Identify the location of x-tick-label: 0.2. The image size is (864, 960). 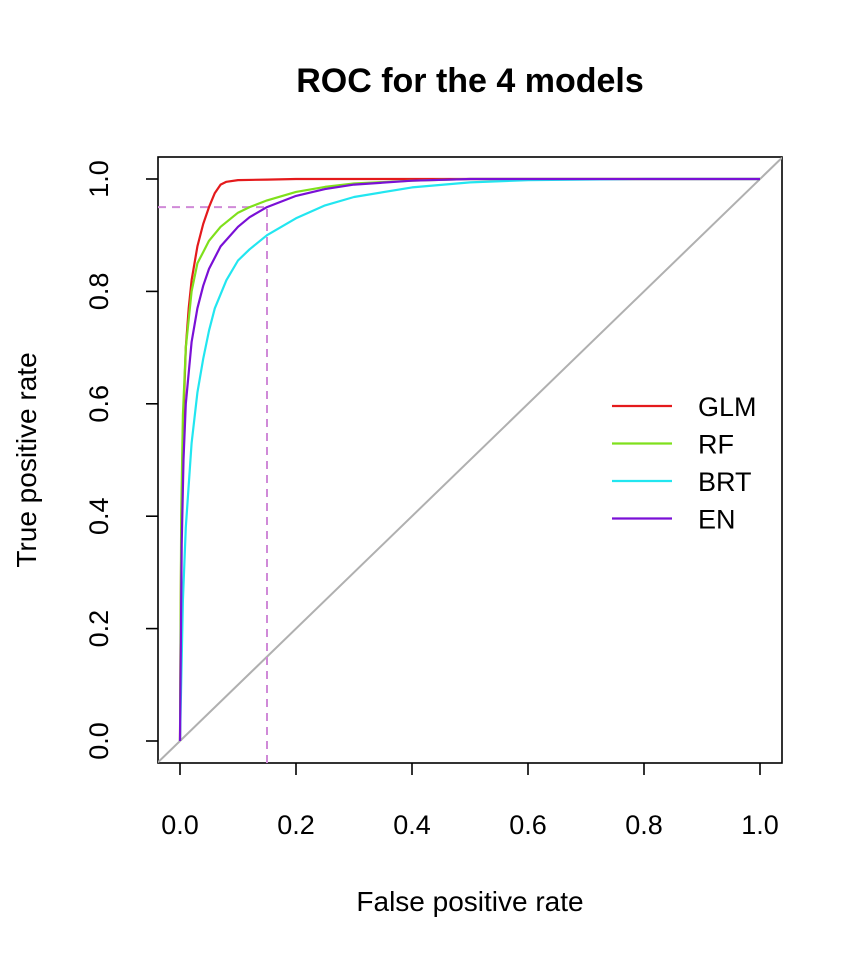
(296, 825).